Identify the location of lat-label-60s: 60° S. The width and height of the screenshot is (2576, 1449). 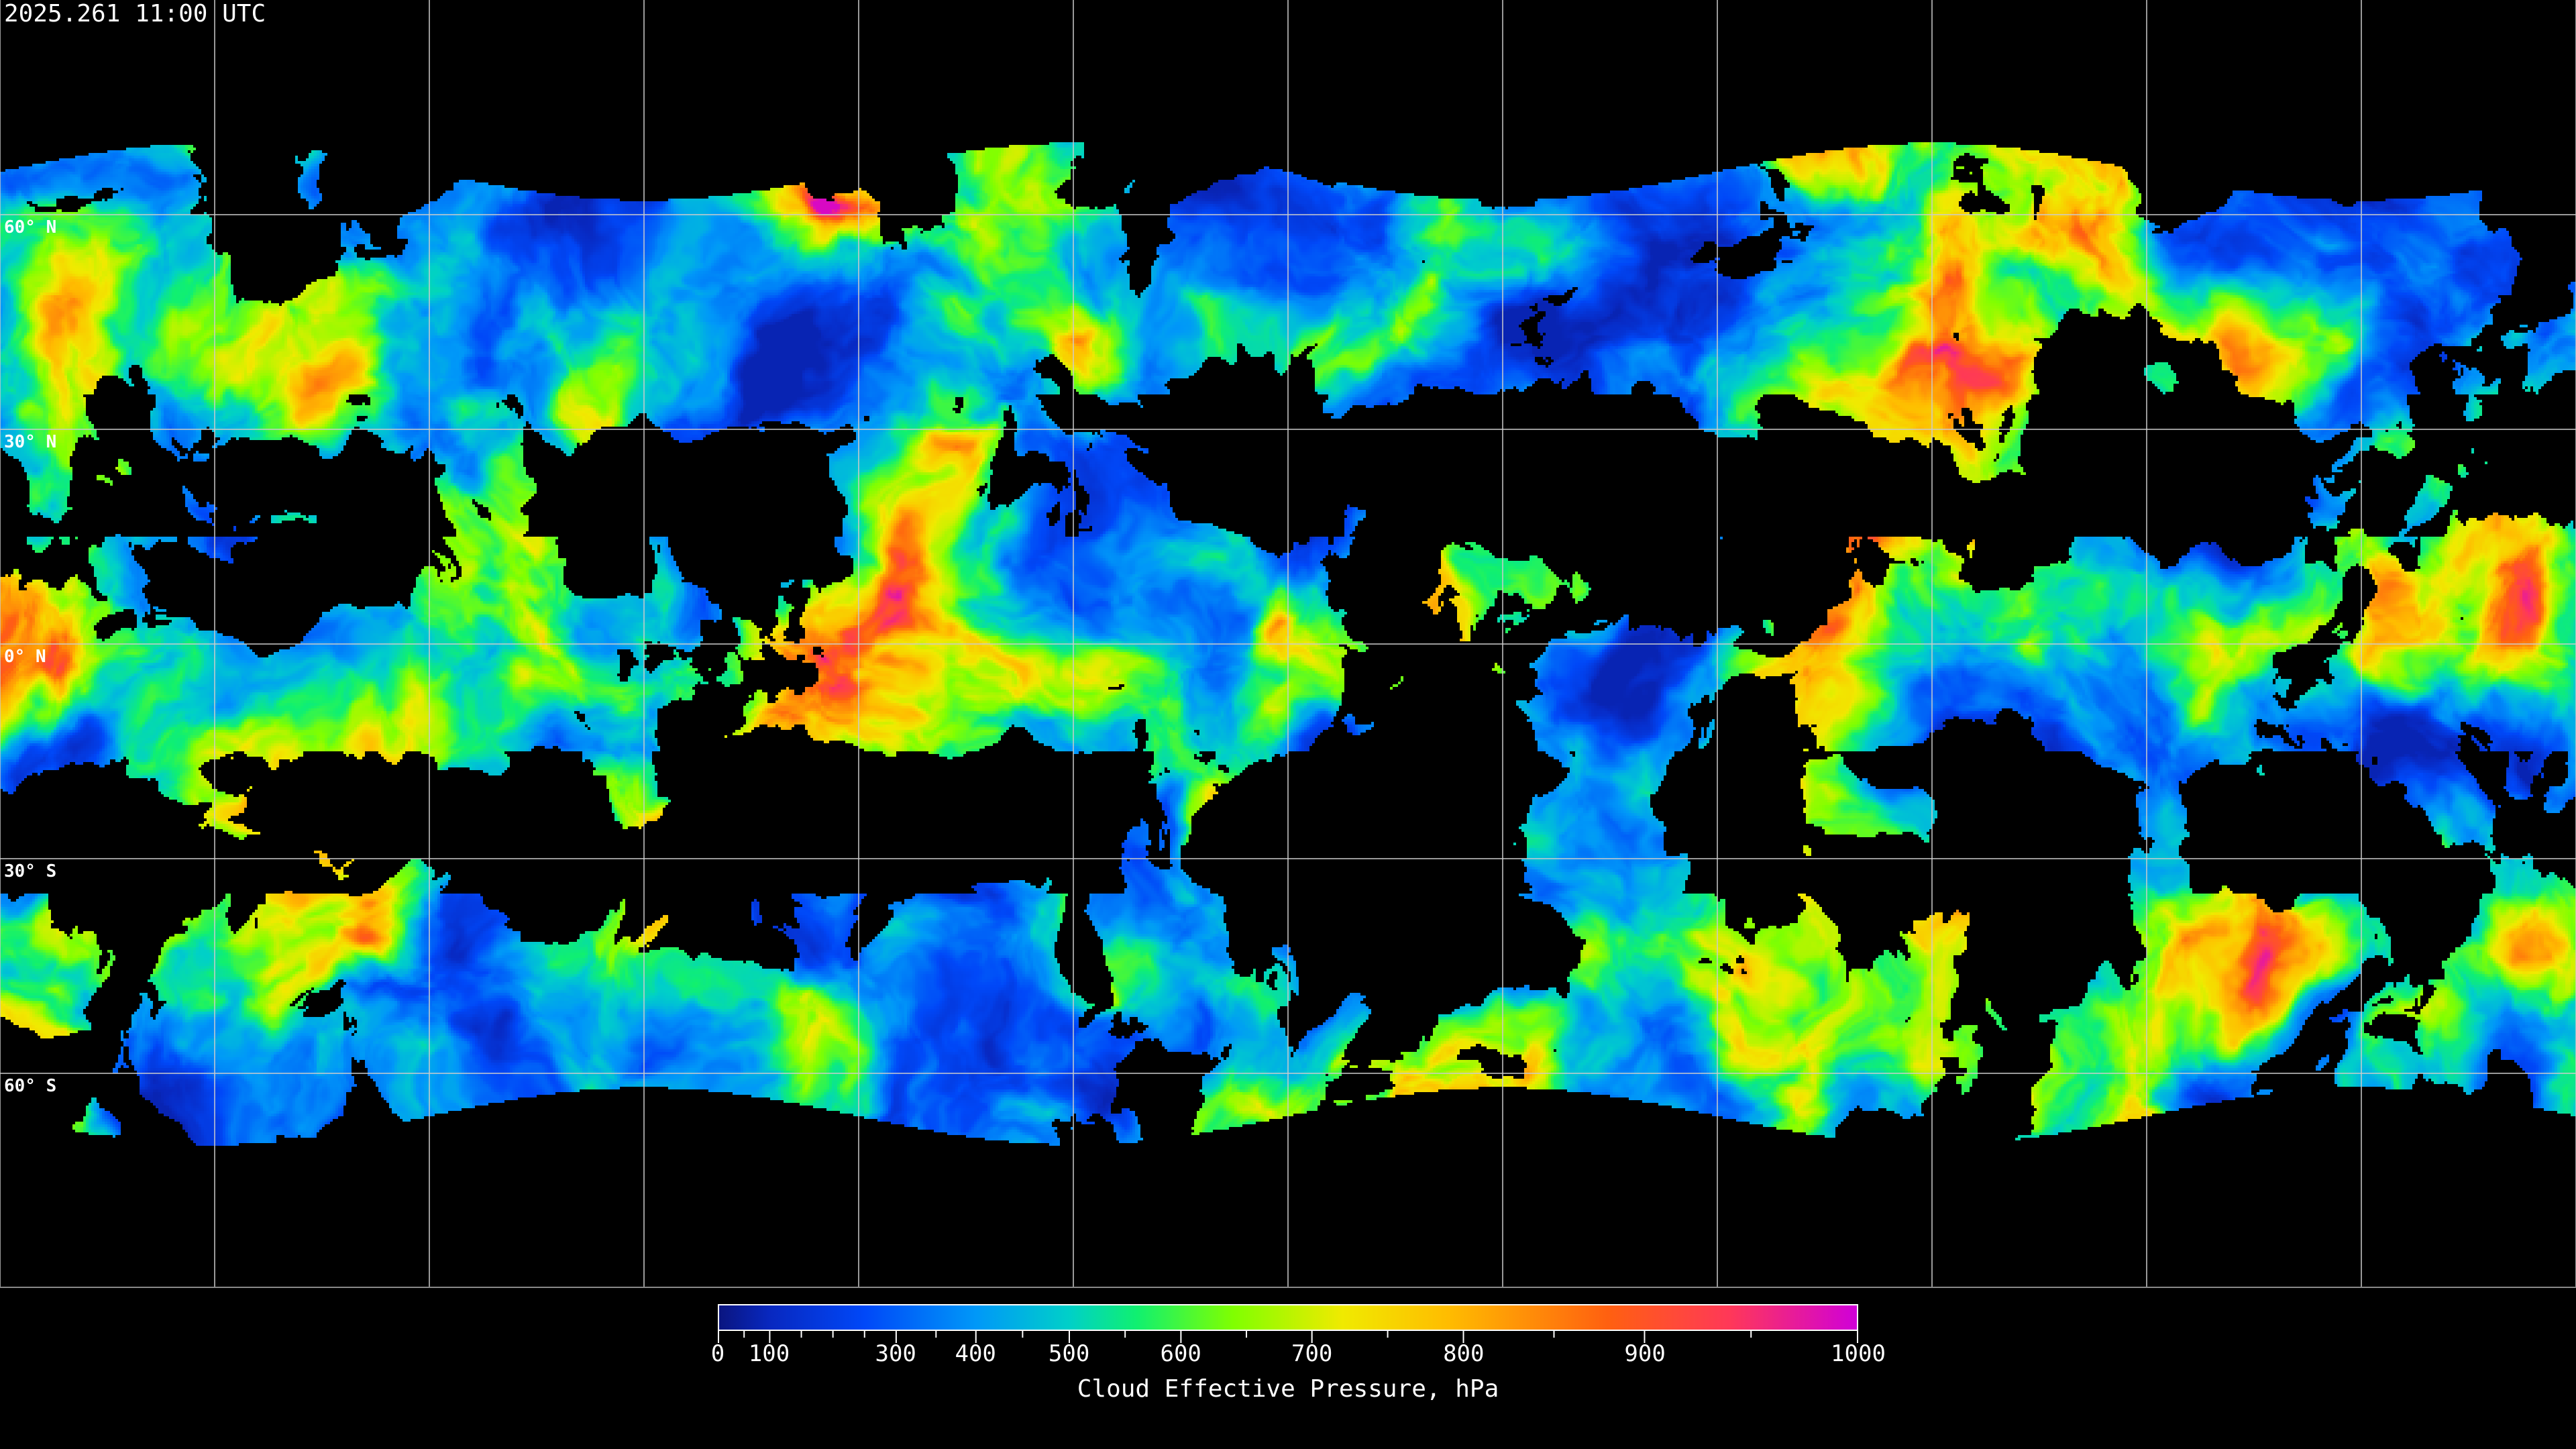
(30, 1086).